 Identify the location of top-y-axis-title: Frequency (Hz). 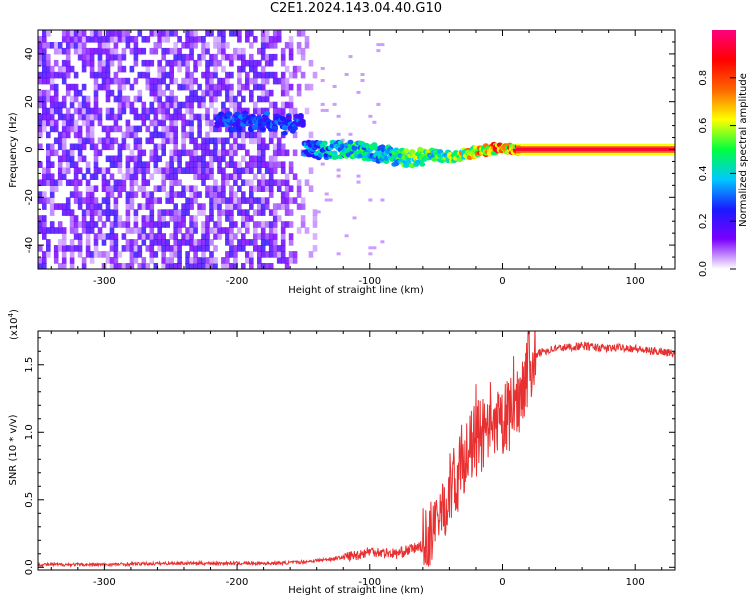
(13, 150).